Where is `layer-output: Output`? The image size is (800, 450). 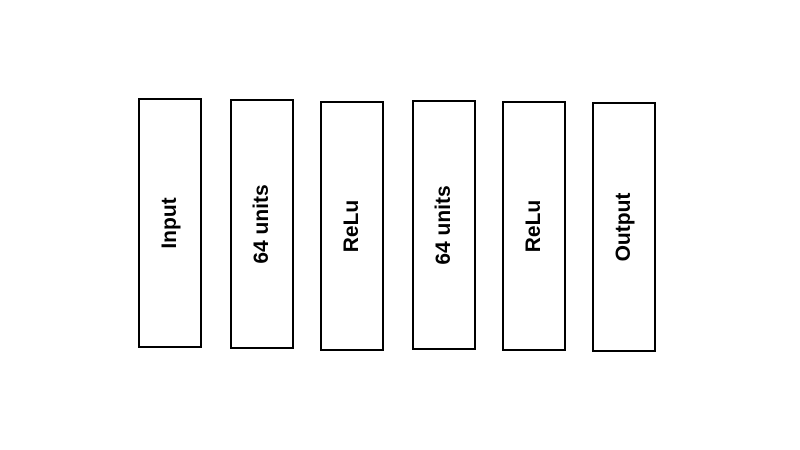 layer-output: Output is located at coordinates (624, 227).